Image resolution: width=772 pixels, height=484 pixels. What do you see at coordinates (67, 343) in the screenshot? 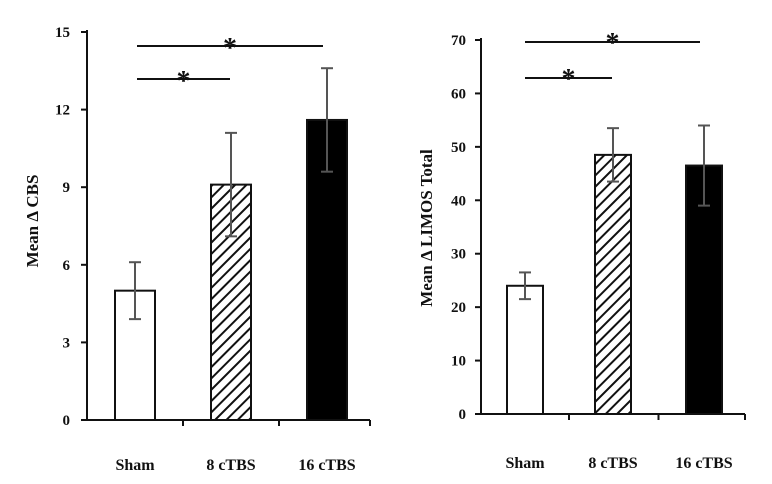
I see `y-tick-label: 3` at bounding box center [67, 343].